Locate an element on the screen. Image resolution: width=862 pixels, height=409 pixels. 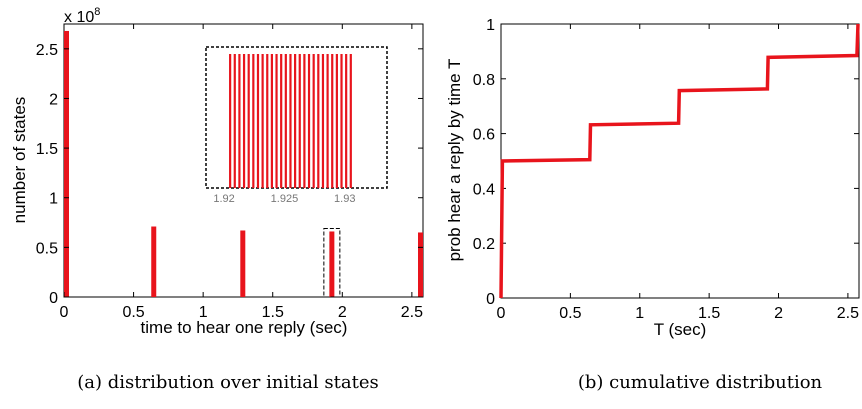
chart-a-x-tick-label: 0 is located at coordinates (64, 312).